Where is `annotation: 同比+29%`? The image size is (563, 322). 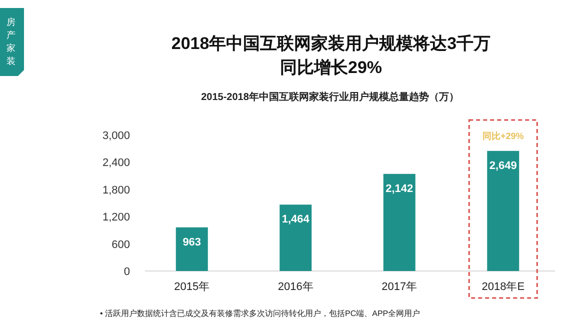 annotation: 同比+29% is located at coordinates (503, 135).